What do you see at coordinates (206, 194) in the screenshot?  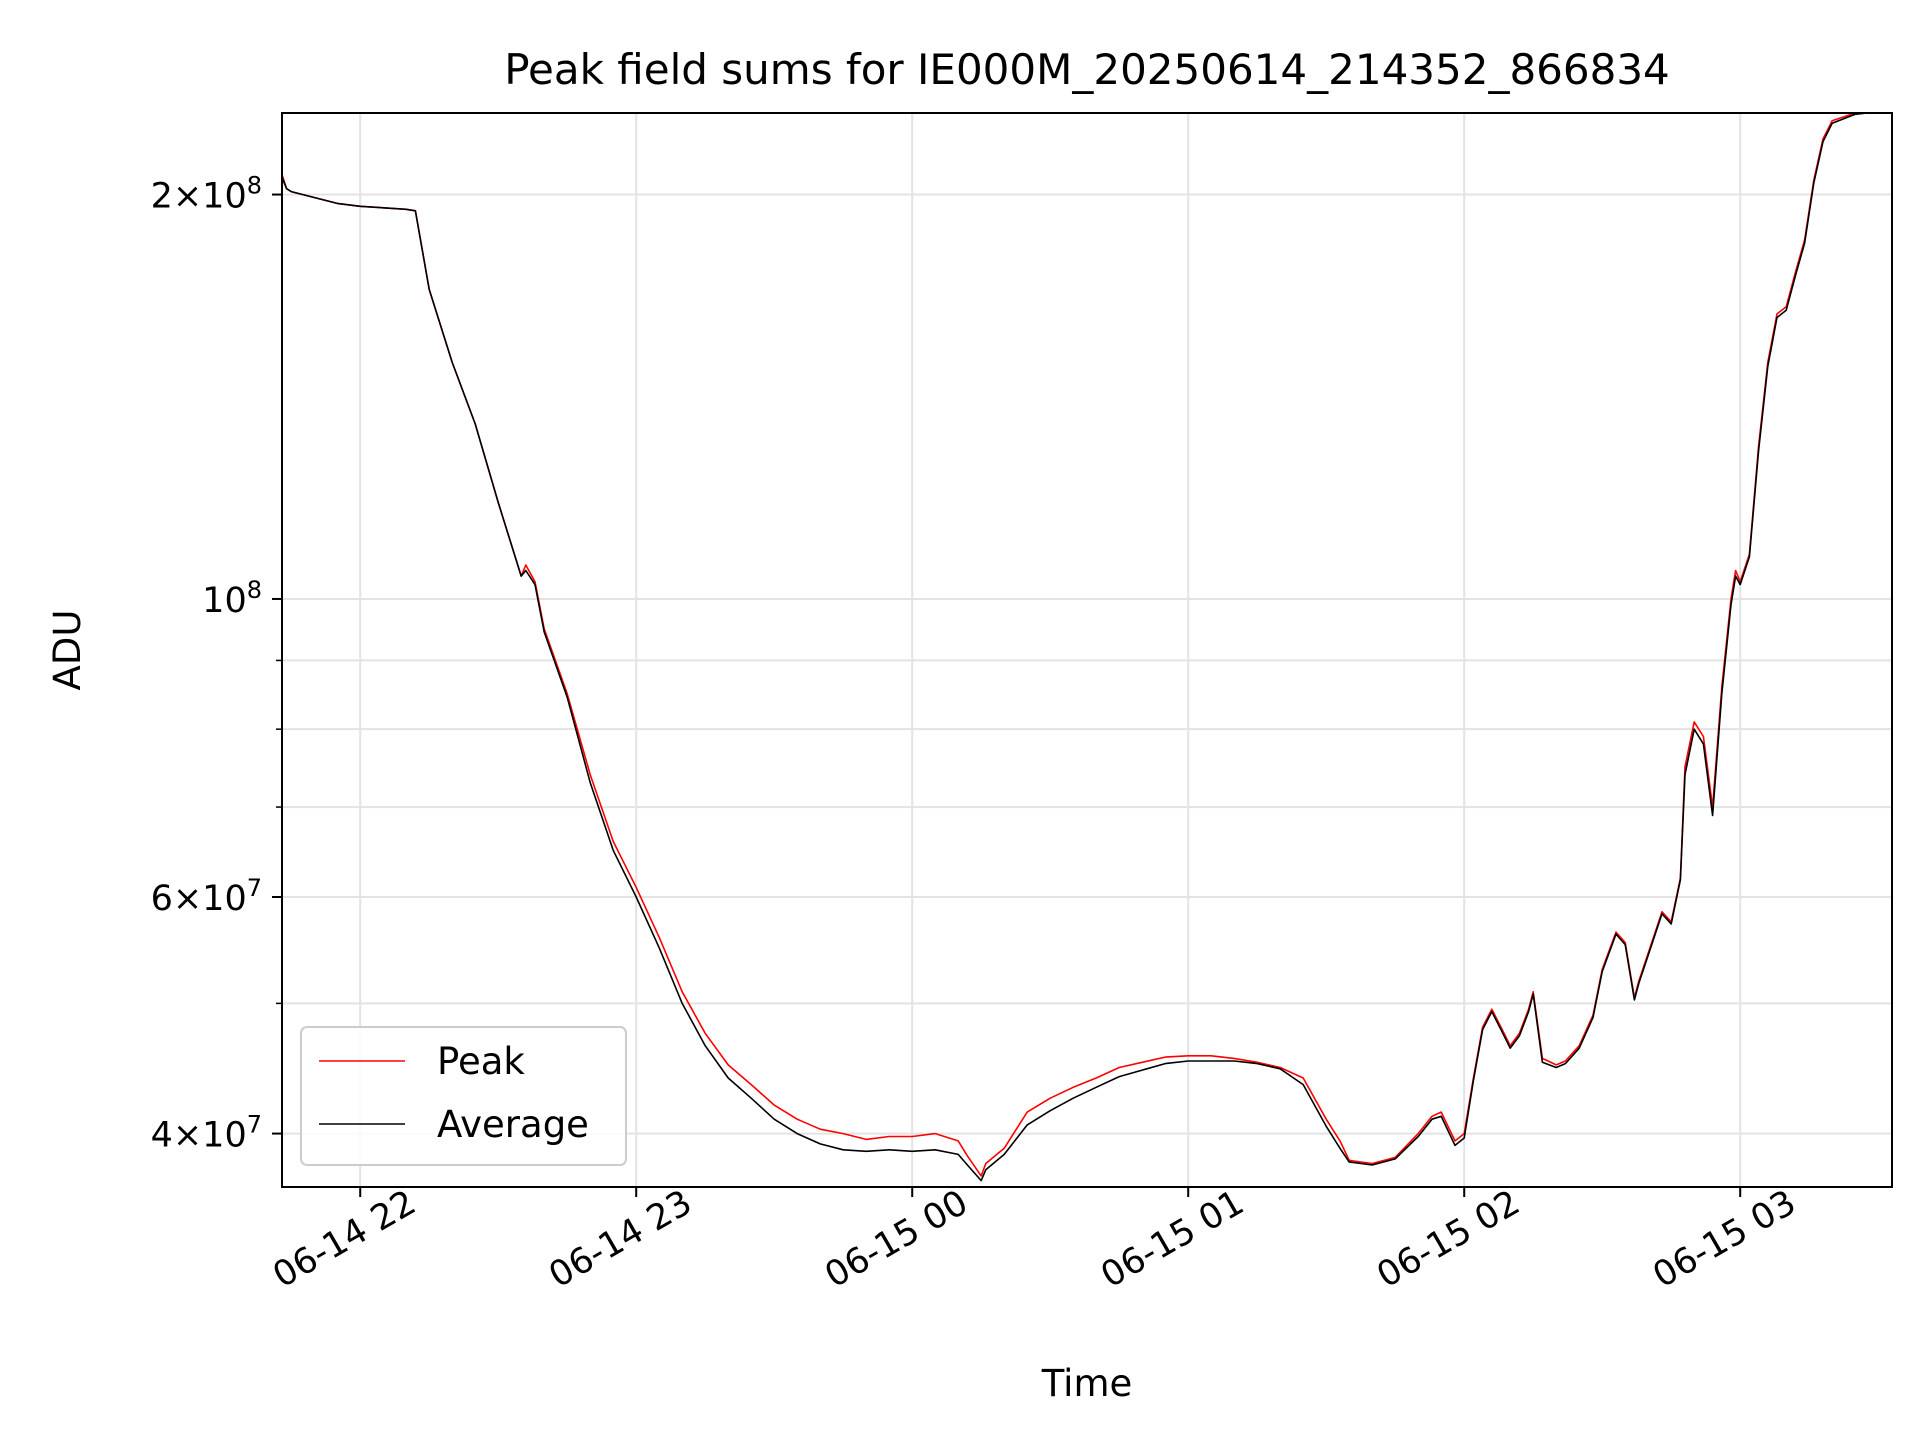 I see `y-tick-label: 2×108` at bounding box center [206, 194].